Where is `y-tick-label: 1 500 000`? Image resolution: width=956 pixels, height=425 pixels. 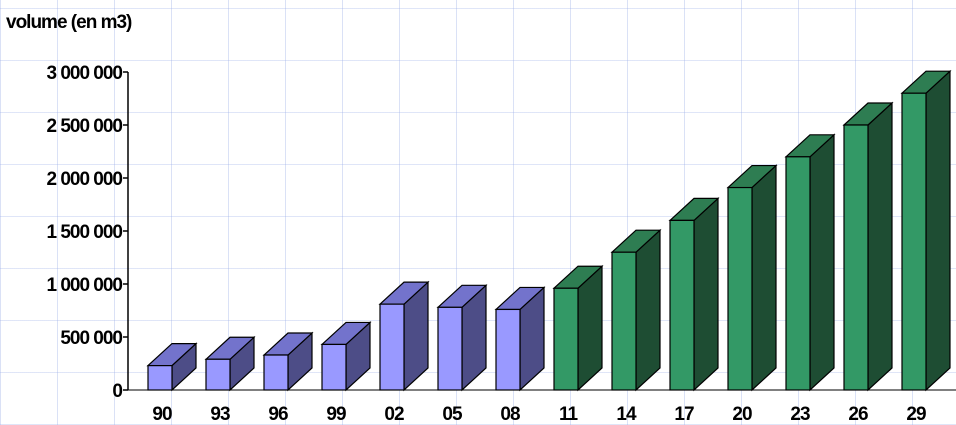 y-tick-label: 1 500 000 is located at coordinates (84, 232).